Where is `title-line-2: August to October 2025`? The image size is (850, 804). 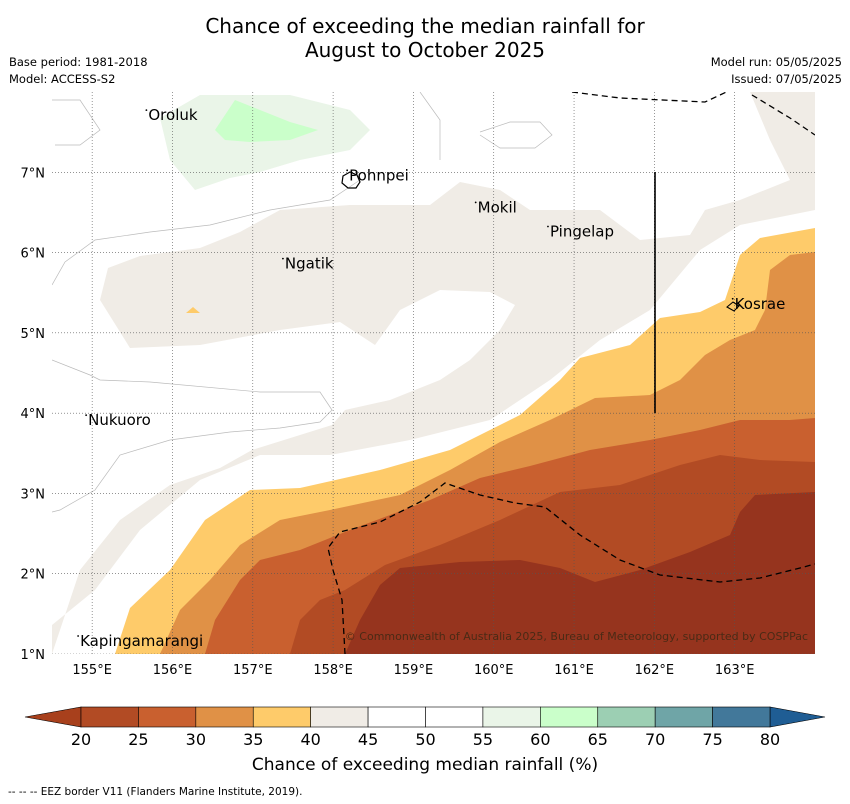
title-line-2: August to October 2025 is located at coordinates (425, 50).